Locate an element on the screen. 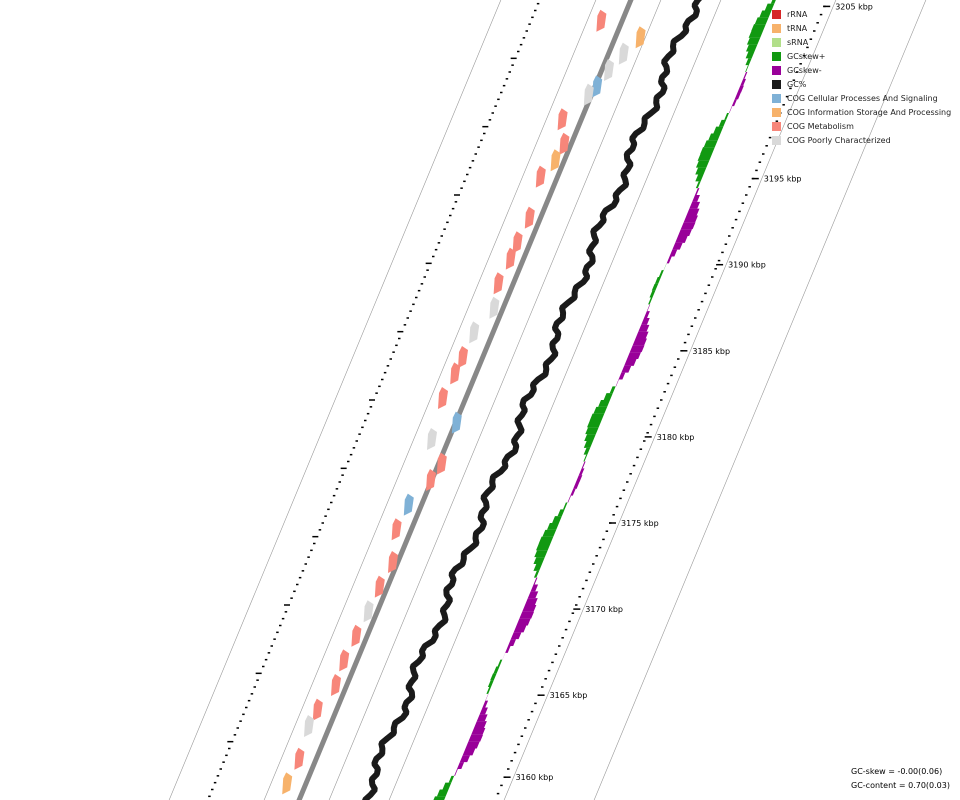  legend-label: GC% is located at coordinates (797, 84).